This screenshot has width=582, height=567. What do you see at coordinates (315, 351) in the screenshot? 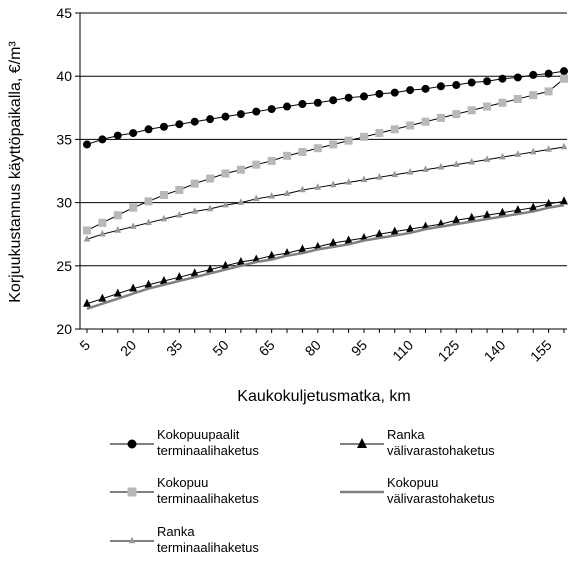
I see `x-tick-labels: 5 20 35 50 65 80 95 110 125 140 155` at bounding box center [315, 351].